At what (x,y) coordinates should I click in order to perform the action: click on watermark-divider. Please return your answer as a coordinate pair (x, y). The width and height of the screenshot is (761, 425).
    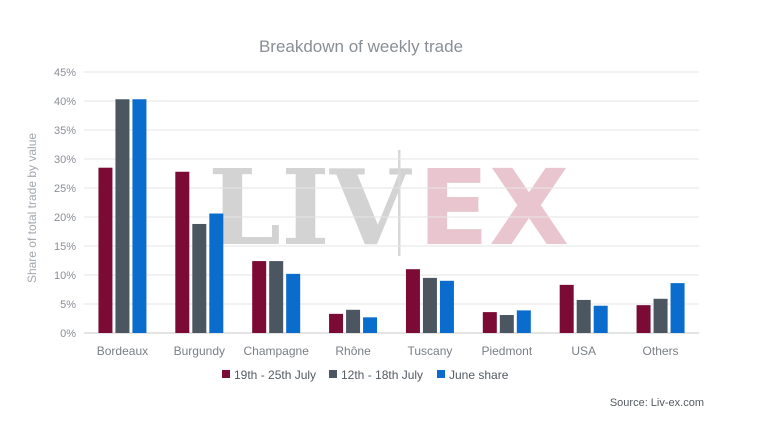
    Looking at the image, I should click on (399, 203).